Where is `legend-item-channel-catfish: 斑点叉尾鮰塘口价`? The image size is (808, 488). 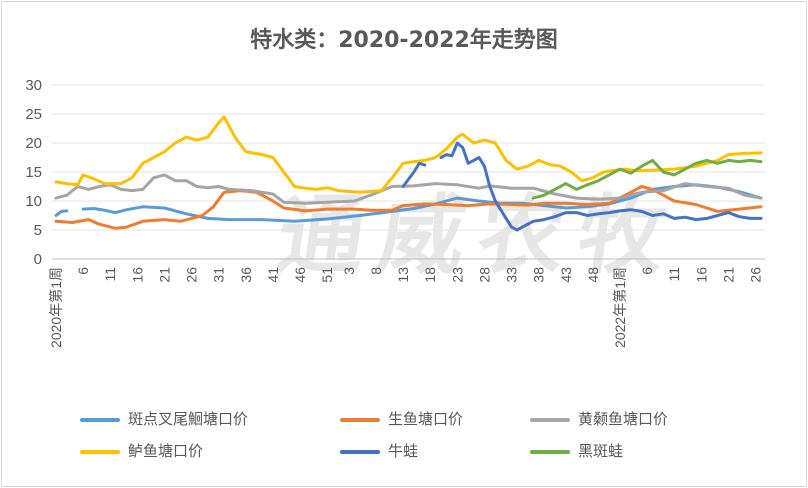
legend-item-channel-catfish: 斑点叉尾鮰塘口价 is located at coordinates (164, 418).